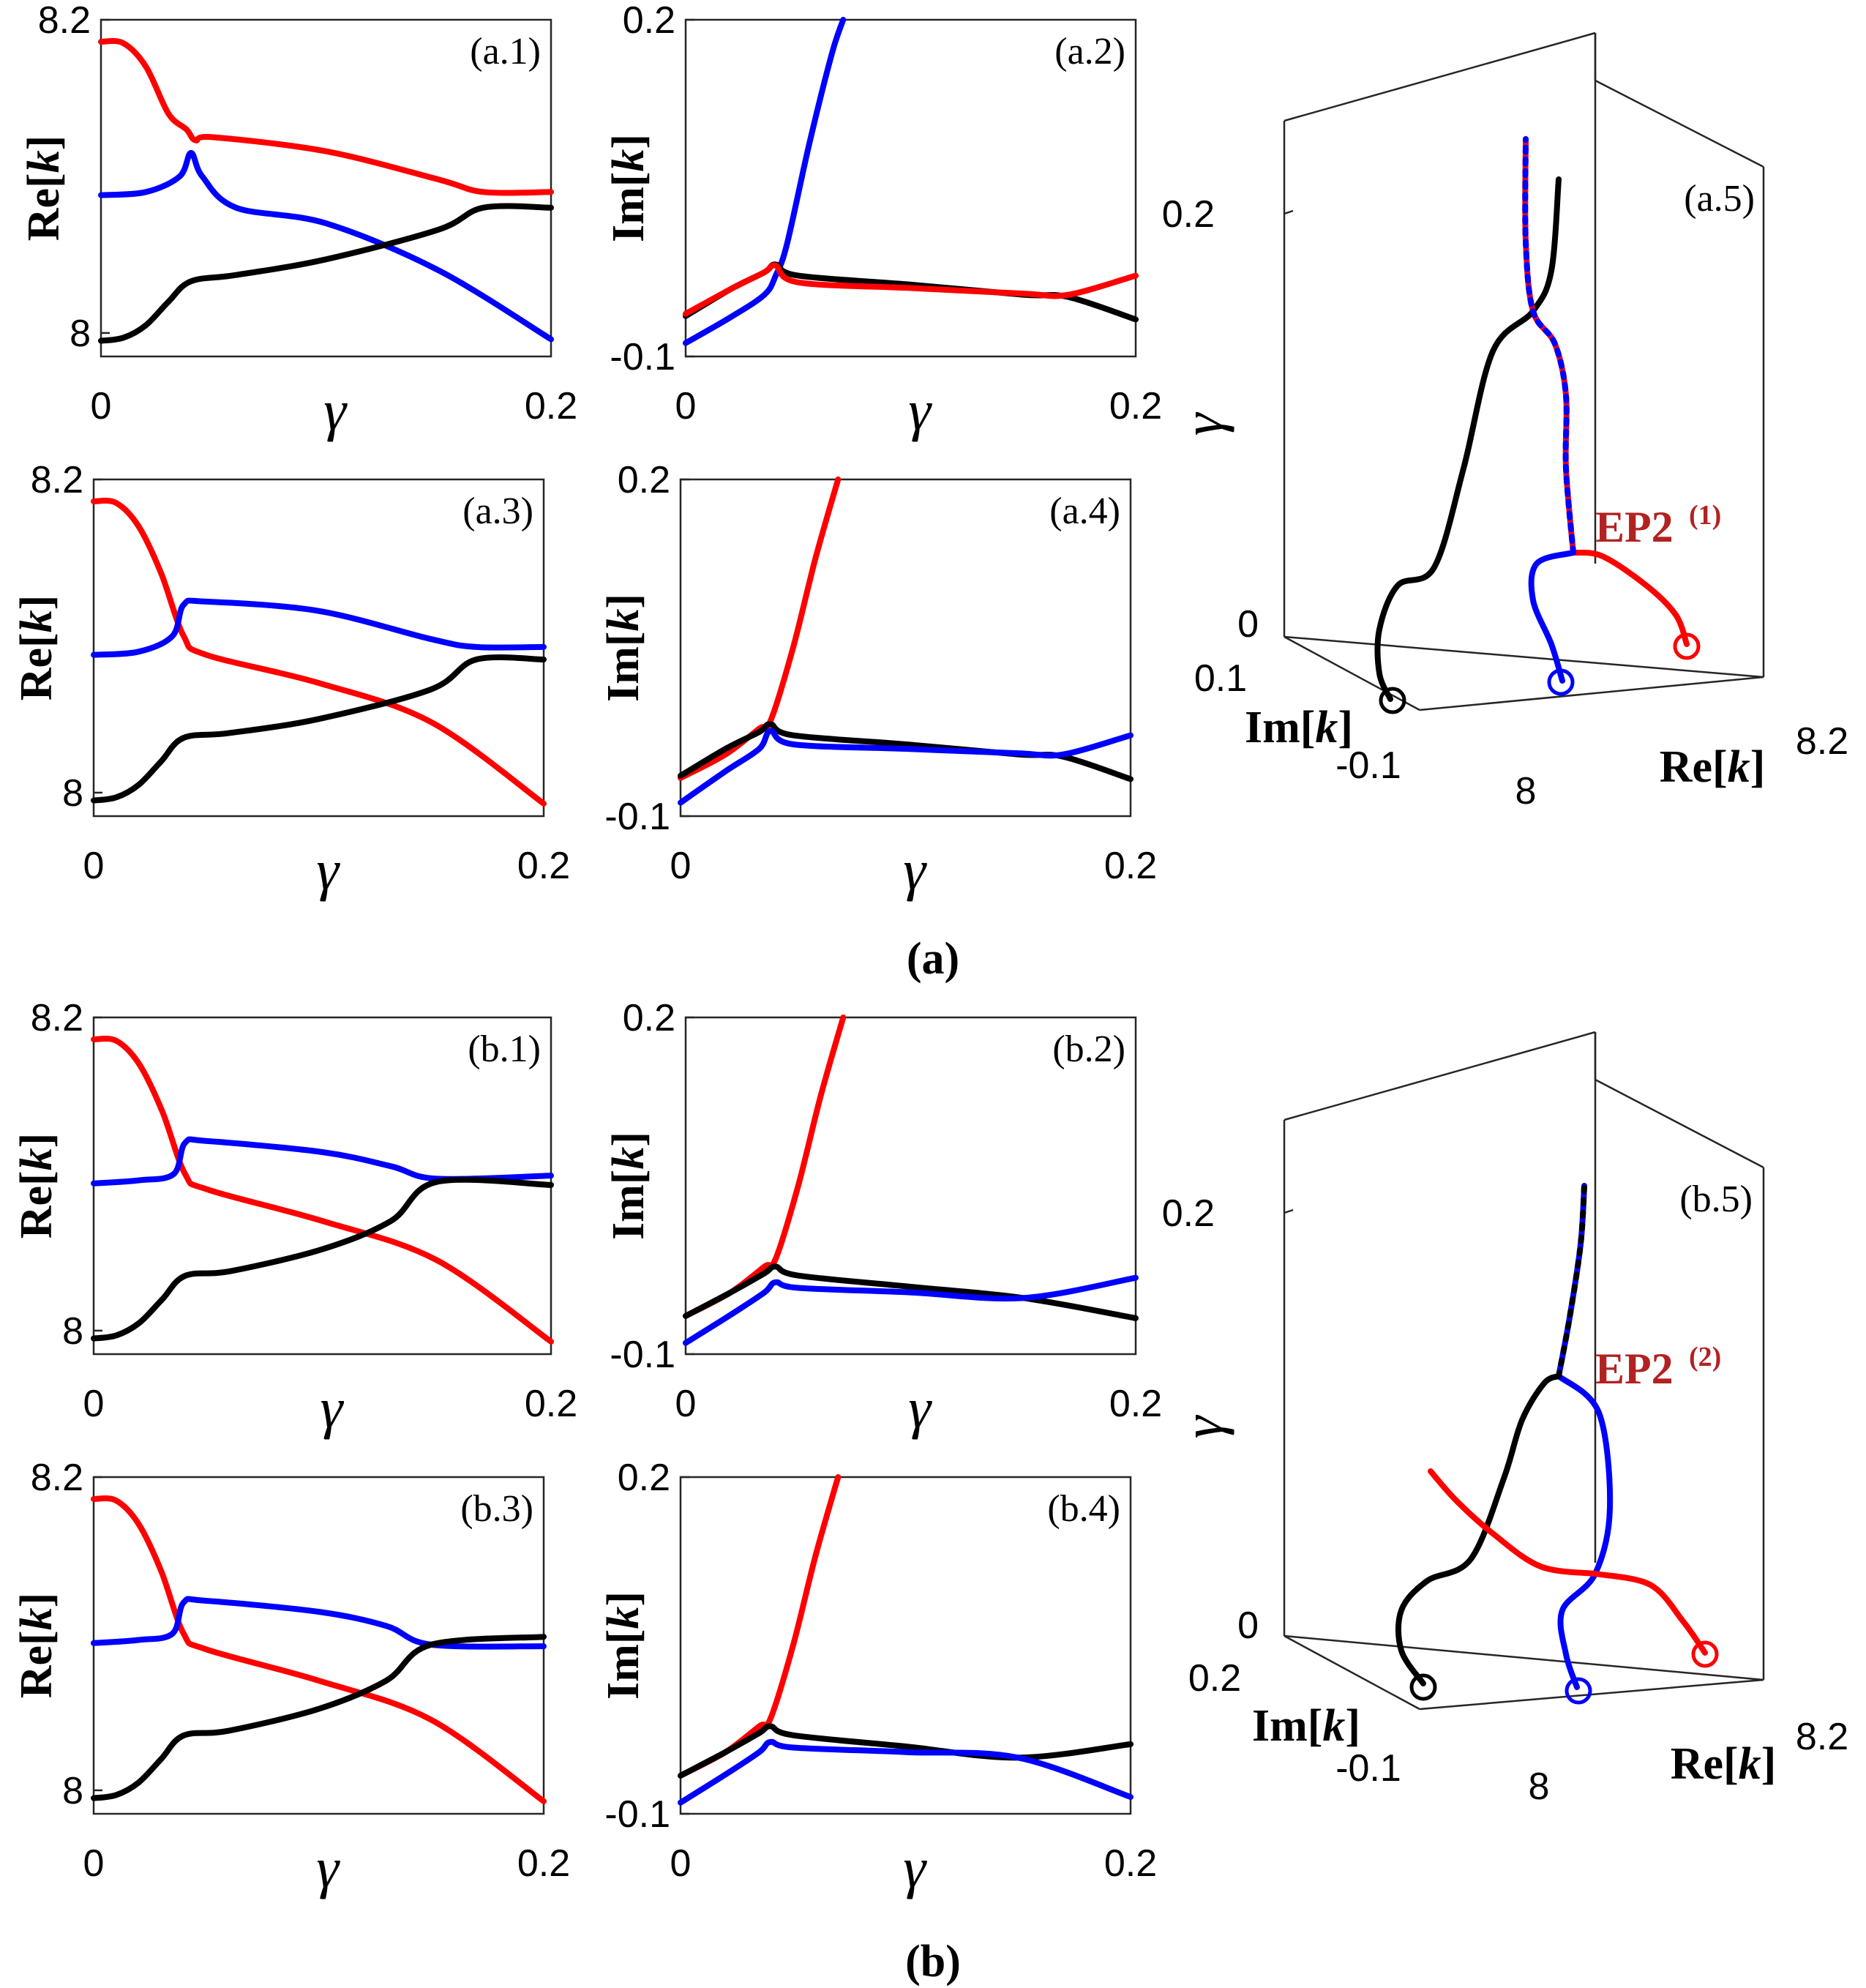 The width and height of the screenshot is (1866, 1988). I want to click on panel-a1: 8.2 80 0.2 γ Re[k] (a.1), so click(298, 221).